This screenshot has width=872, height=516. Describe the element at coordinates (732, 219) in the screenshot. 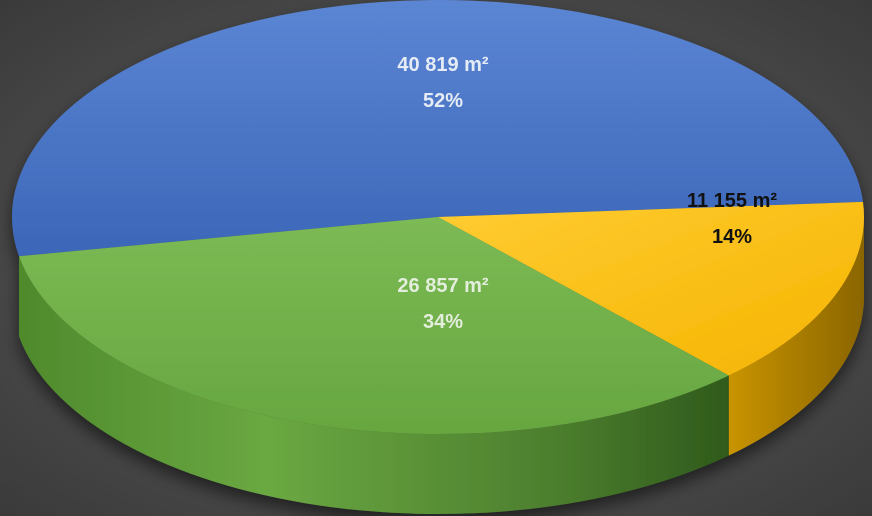

I see `data-label-1: 11 155 m² 14%` at that location.